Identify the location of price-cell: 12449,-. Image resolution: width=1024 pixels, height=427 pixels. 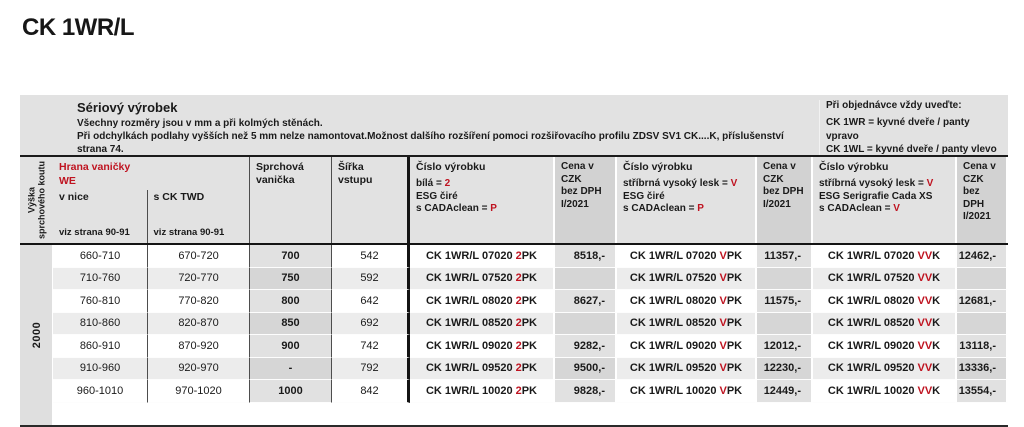
(784, 391).